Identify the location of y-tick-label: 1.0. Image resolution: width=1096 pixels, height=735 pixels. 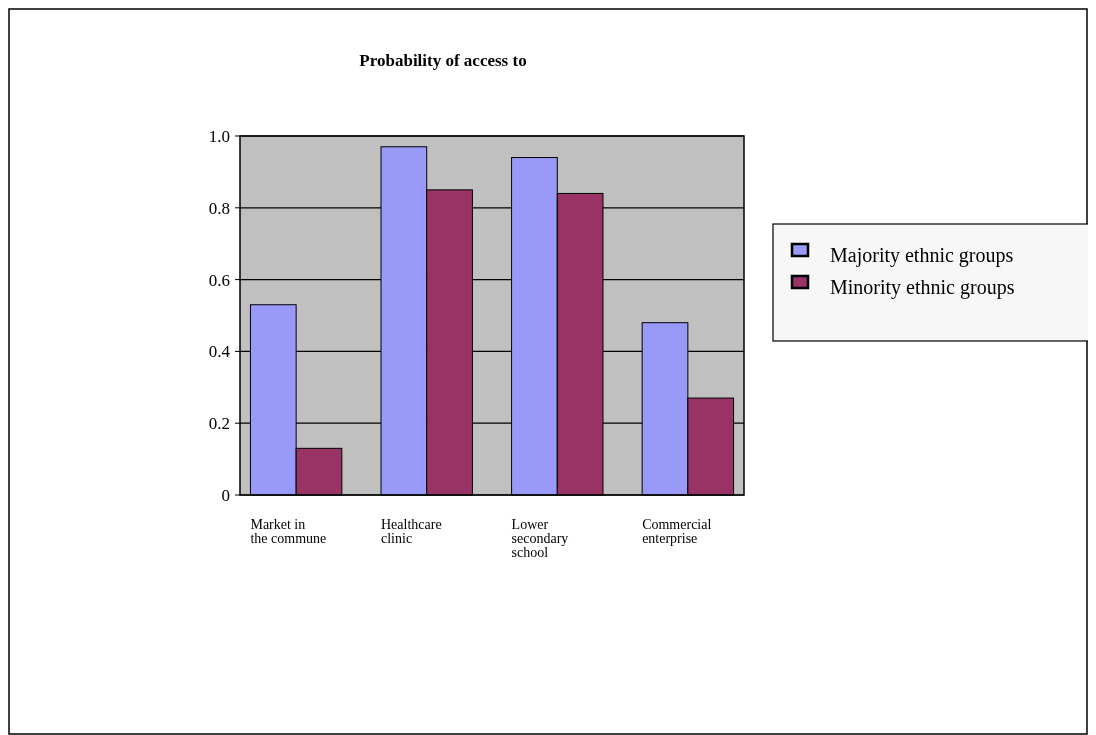
(219, 136).